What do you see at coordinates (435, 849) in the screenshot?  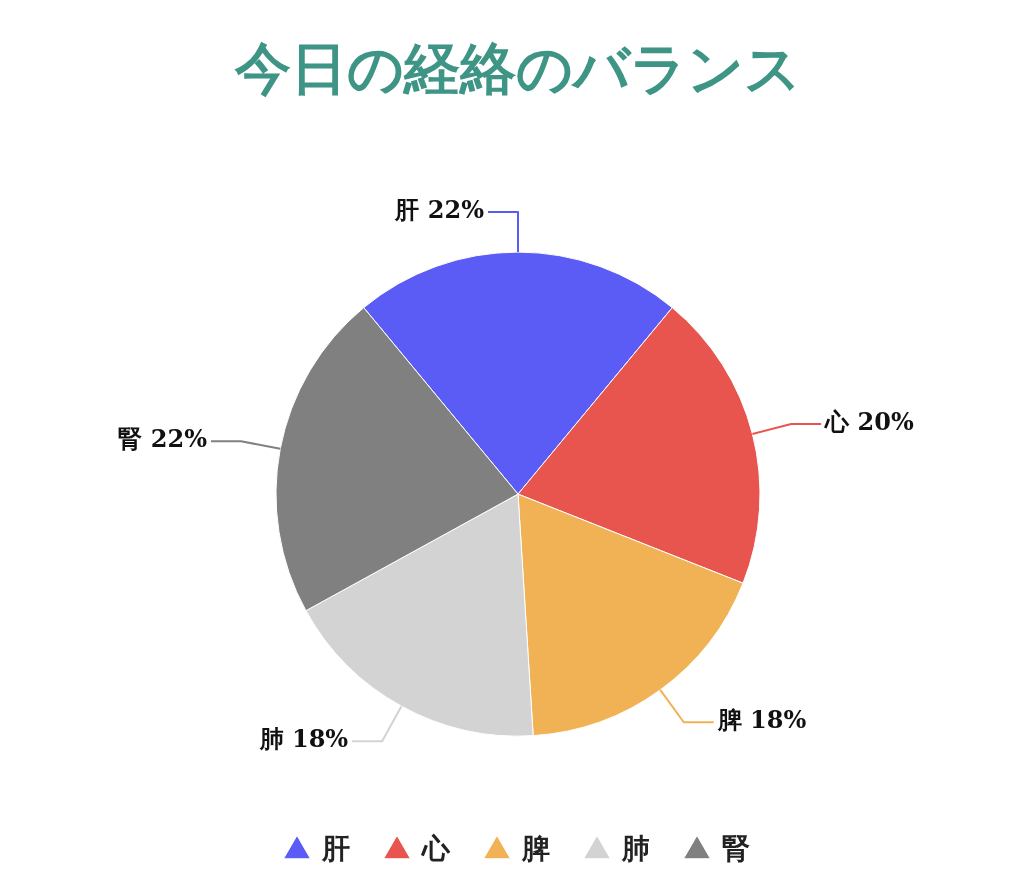 I see `legend-label: 心` at bounding box center [435, 849].